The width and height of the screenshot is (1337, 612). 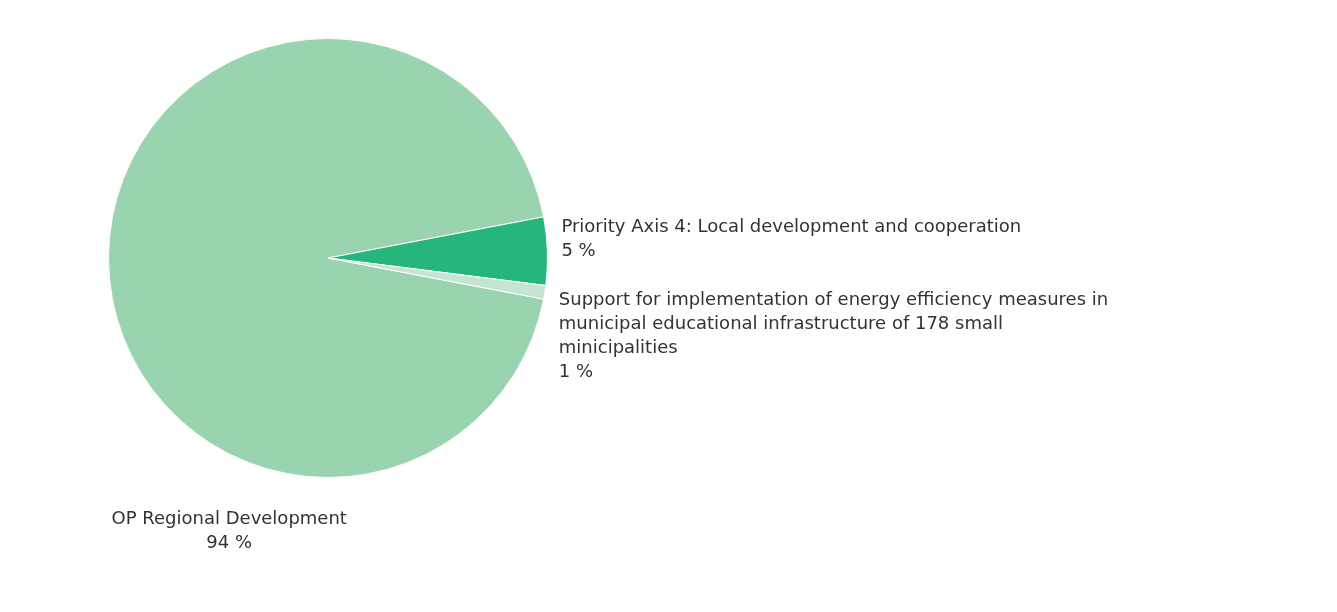 I want to click on slice-label: Priority Axis 4: Local development and cooperation, so click(x=791, y=225).